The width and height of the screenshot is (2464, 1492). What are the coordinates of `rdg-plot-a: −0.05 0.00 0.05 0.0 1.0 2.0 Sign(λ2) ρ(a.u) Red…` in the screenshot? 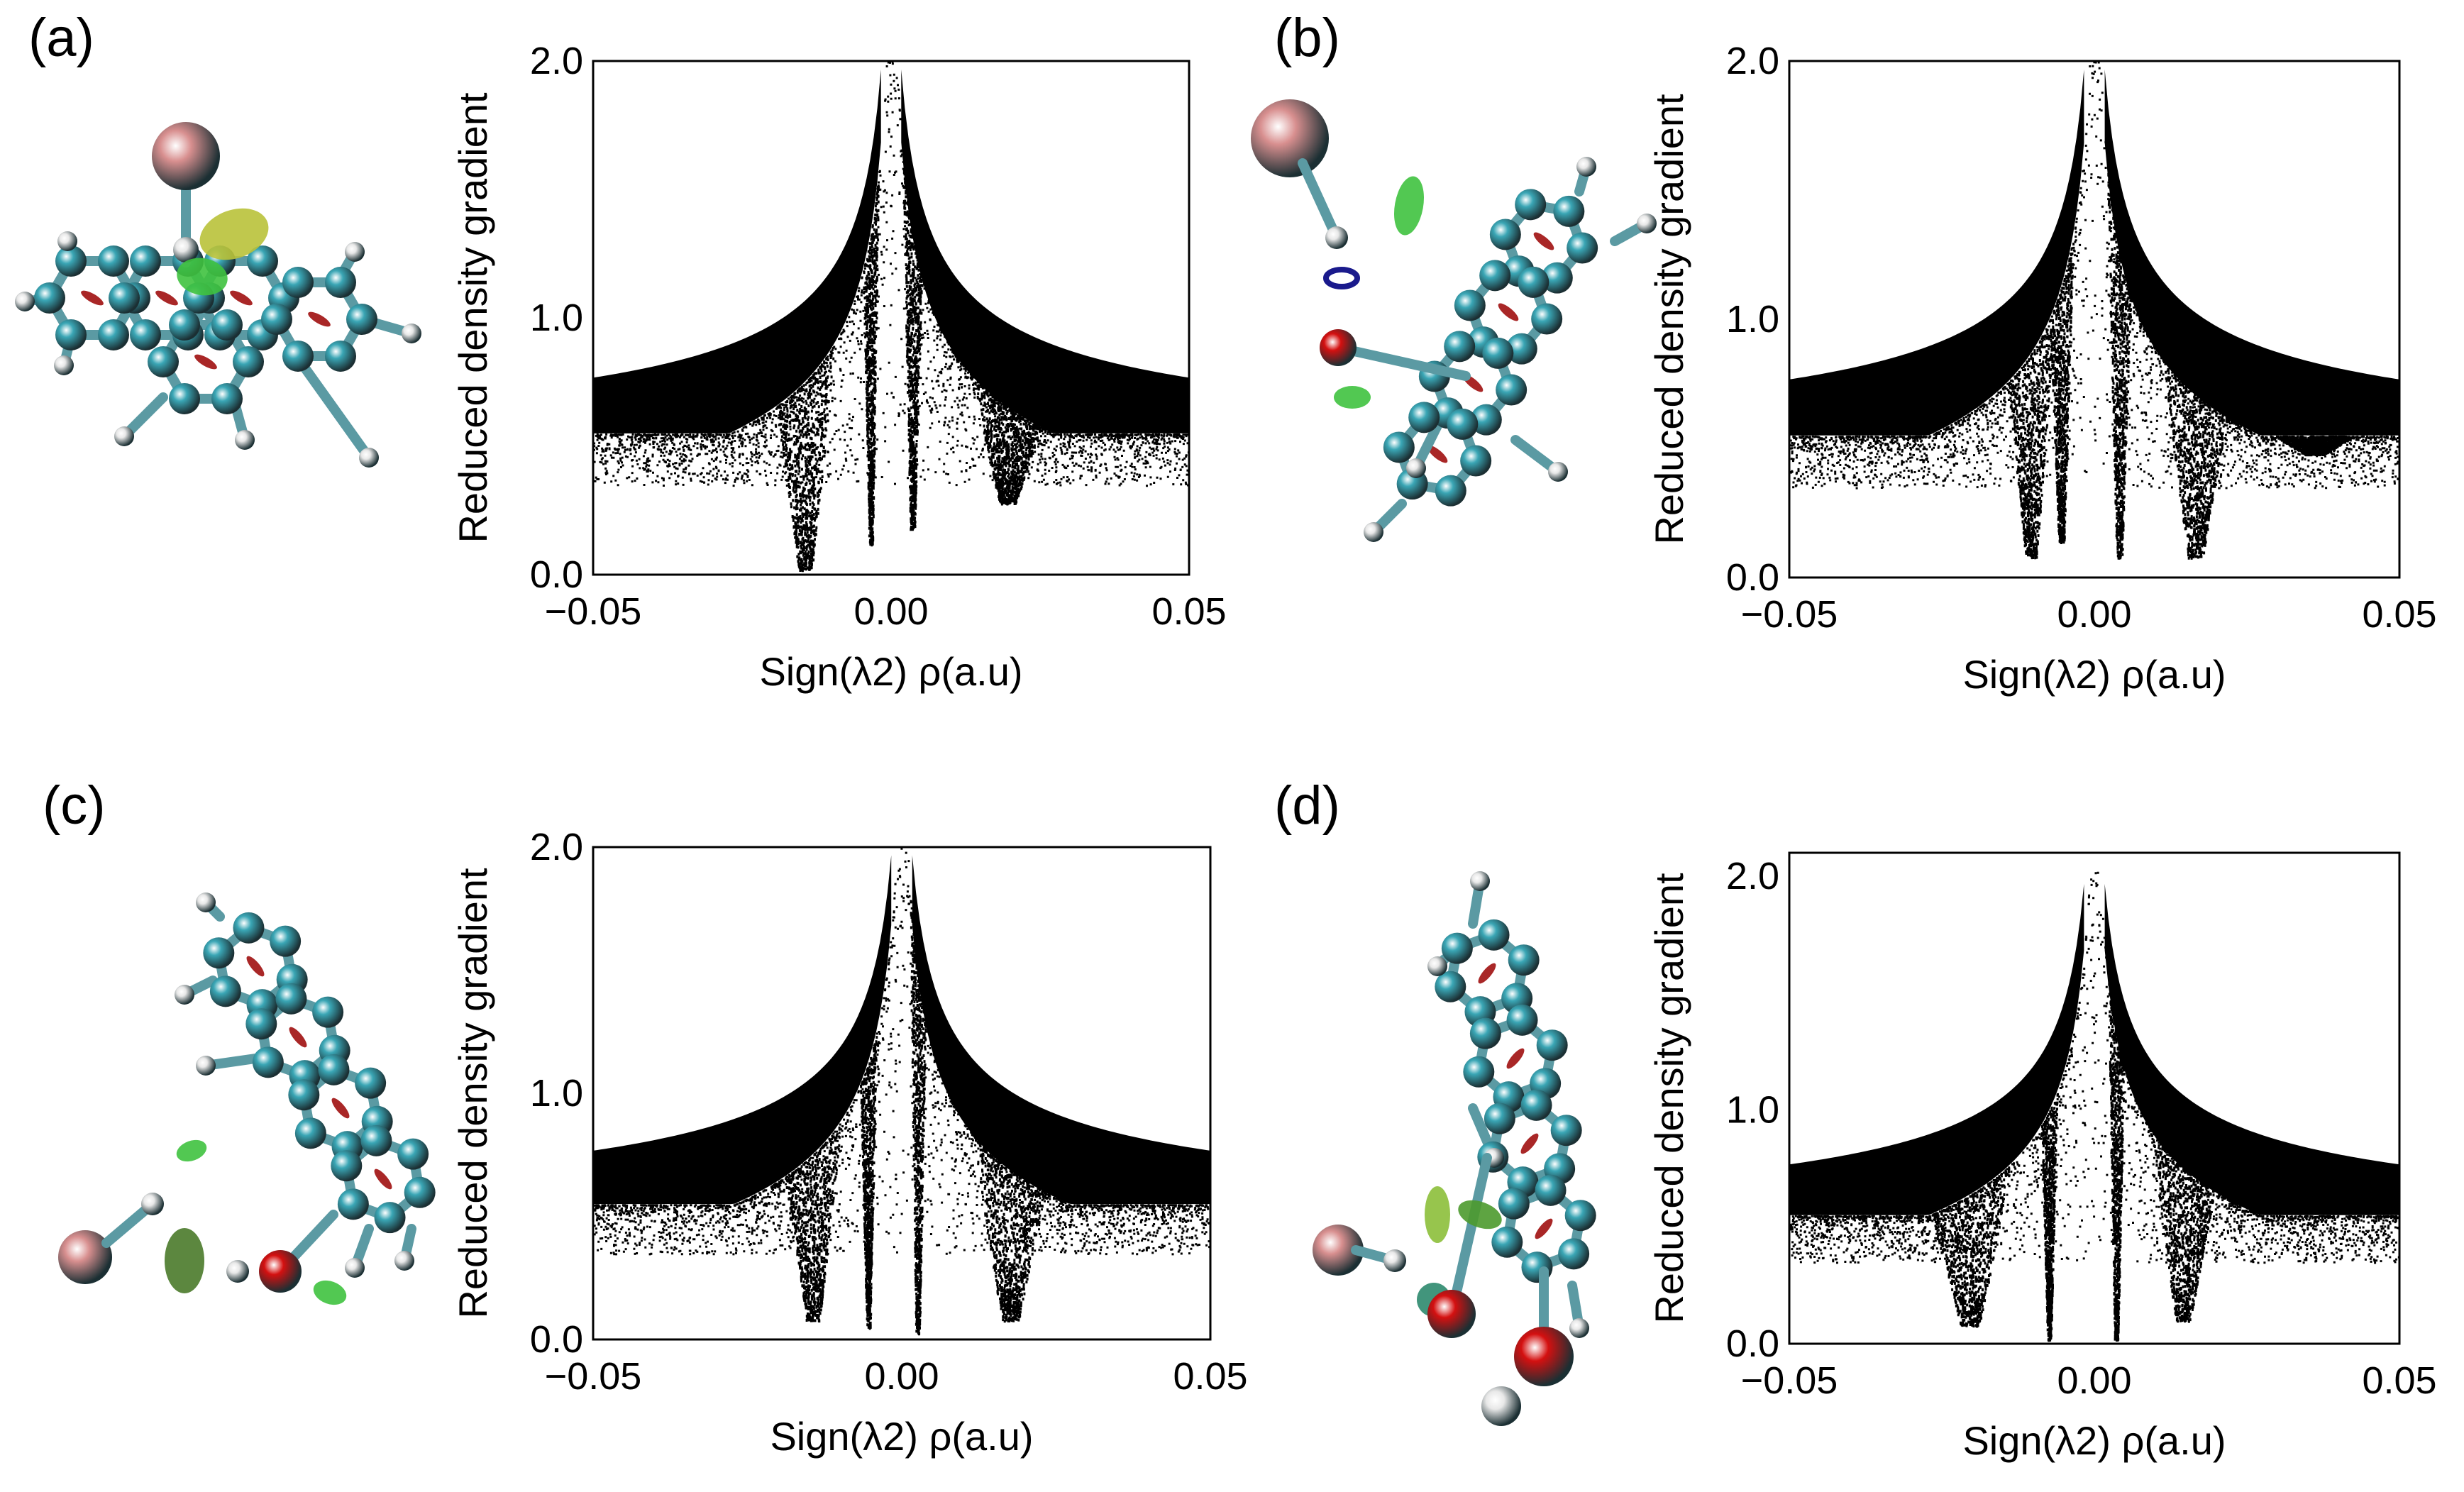 It's located at (839, 367).